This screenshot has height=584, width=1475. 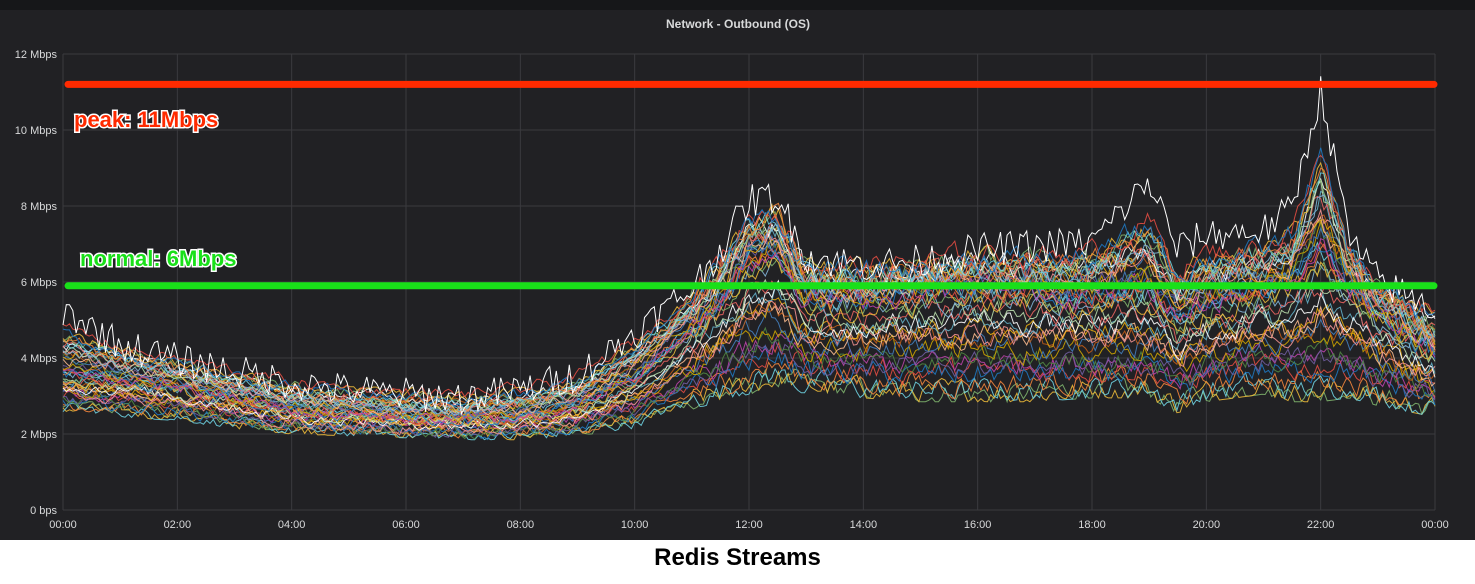 I want to click on reference-line-label: normal: 6Mbps, so click(x=158, y=258).